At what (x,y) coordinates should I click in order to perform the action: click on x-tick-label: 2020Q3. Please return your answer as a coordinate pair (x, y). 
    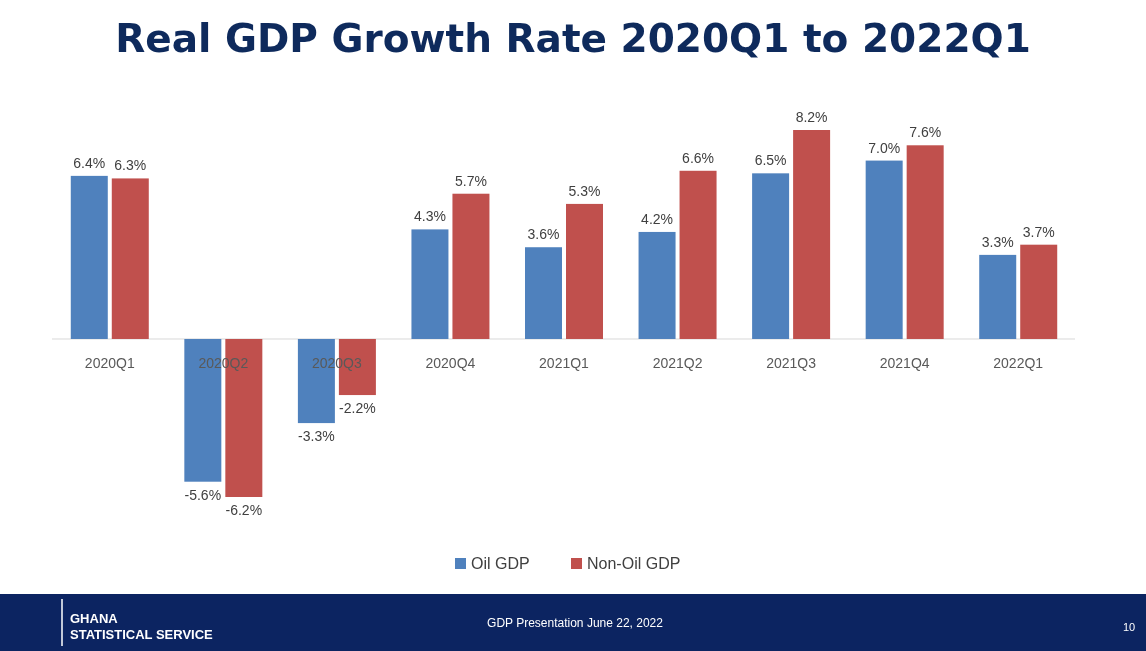
    Looking at the image, I should click on (337, 363).